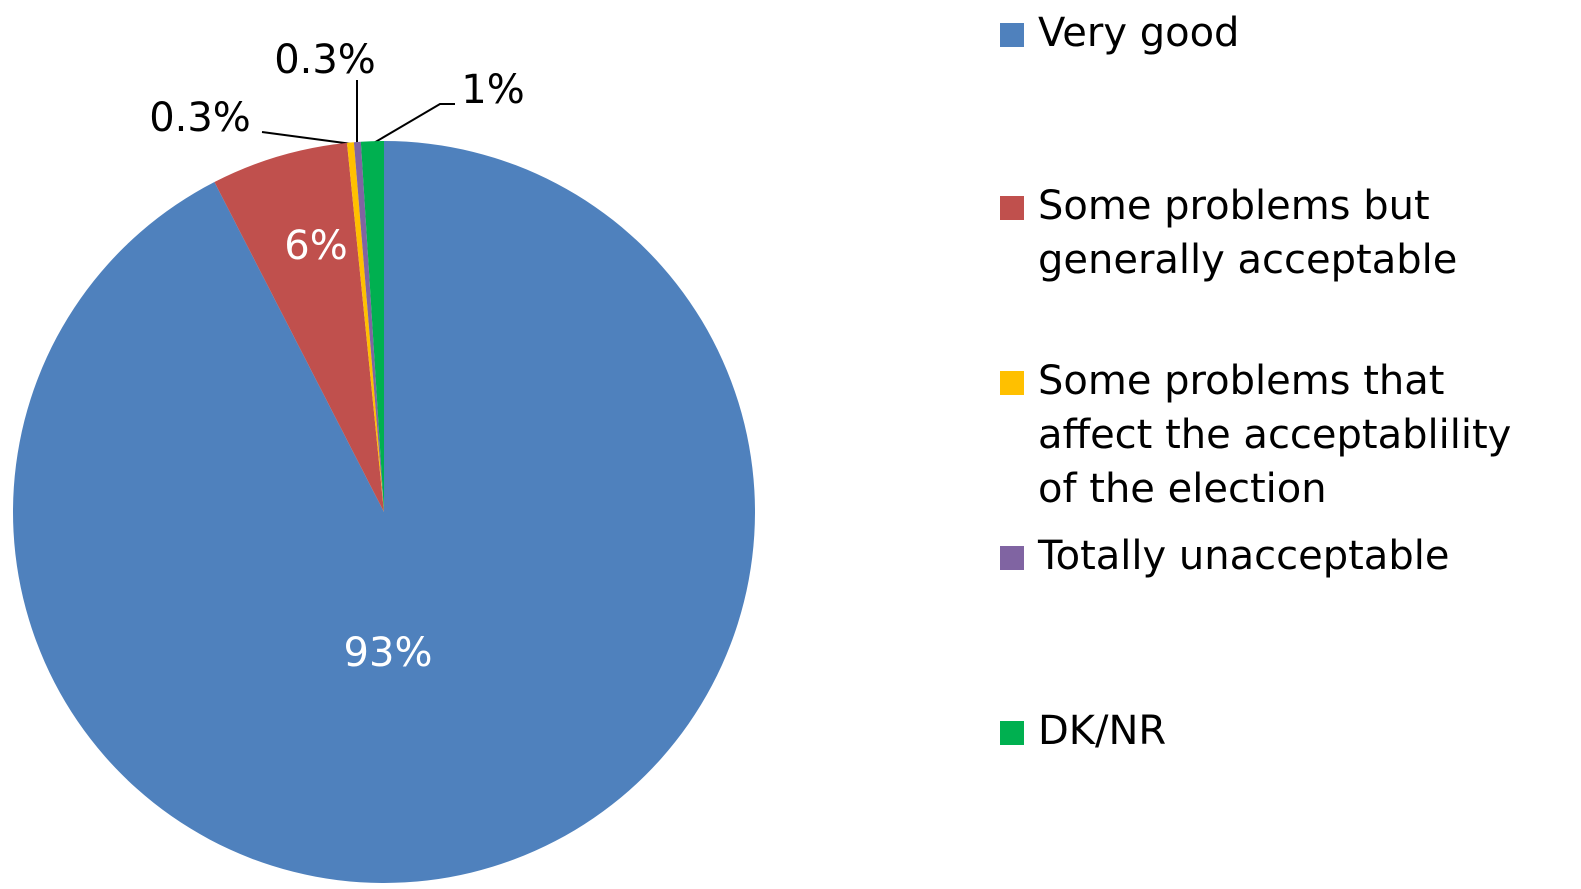  I want to click on data-label: 1%, so click(492, 90).